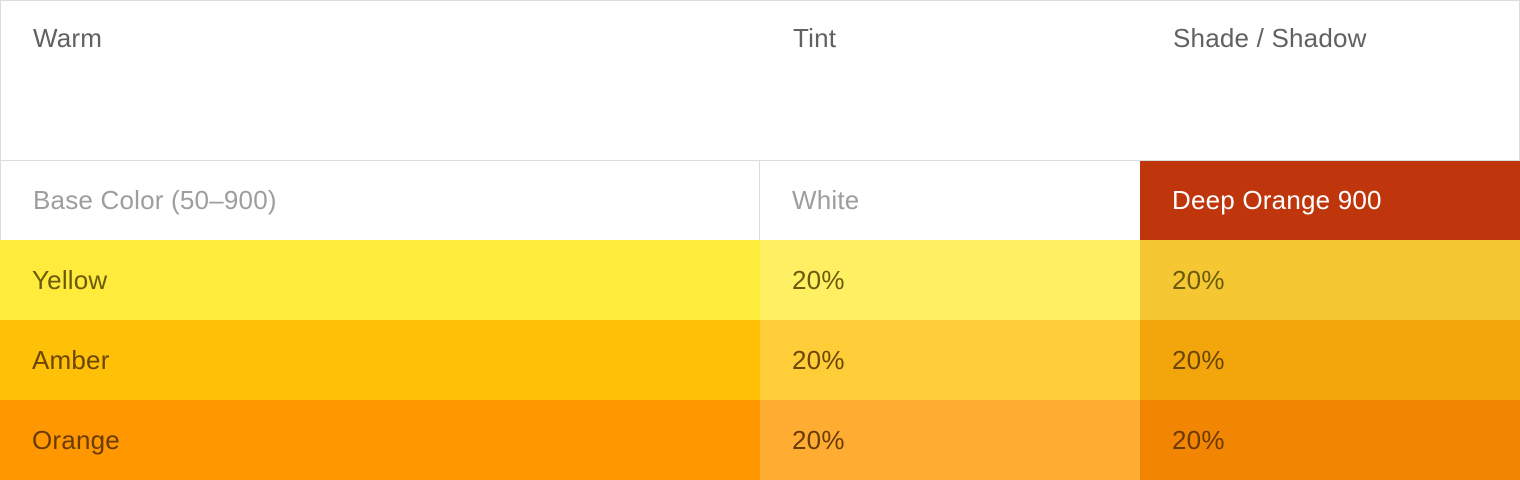 This screenshot has height=480, width=1520. What do you see at coordinates (1270, 38) in the screenshot?
I see `header-shade: Shade / Shadow` at bounding box center [1270, 38].